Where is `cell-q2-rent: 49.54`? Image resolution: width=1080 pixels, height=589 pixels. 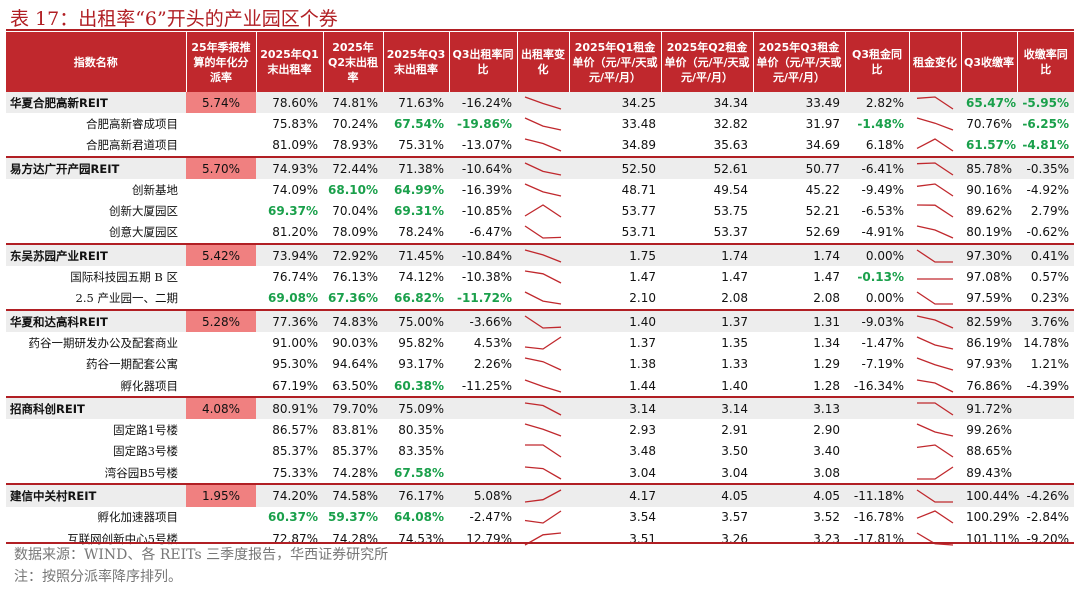
cell-q2-rent: 49.54 is located at coordinates (730, 189).